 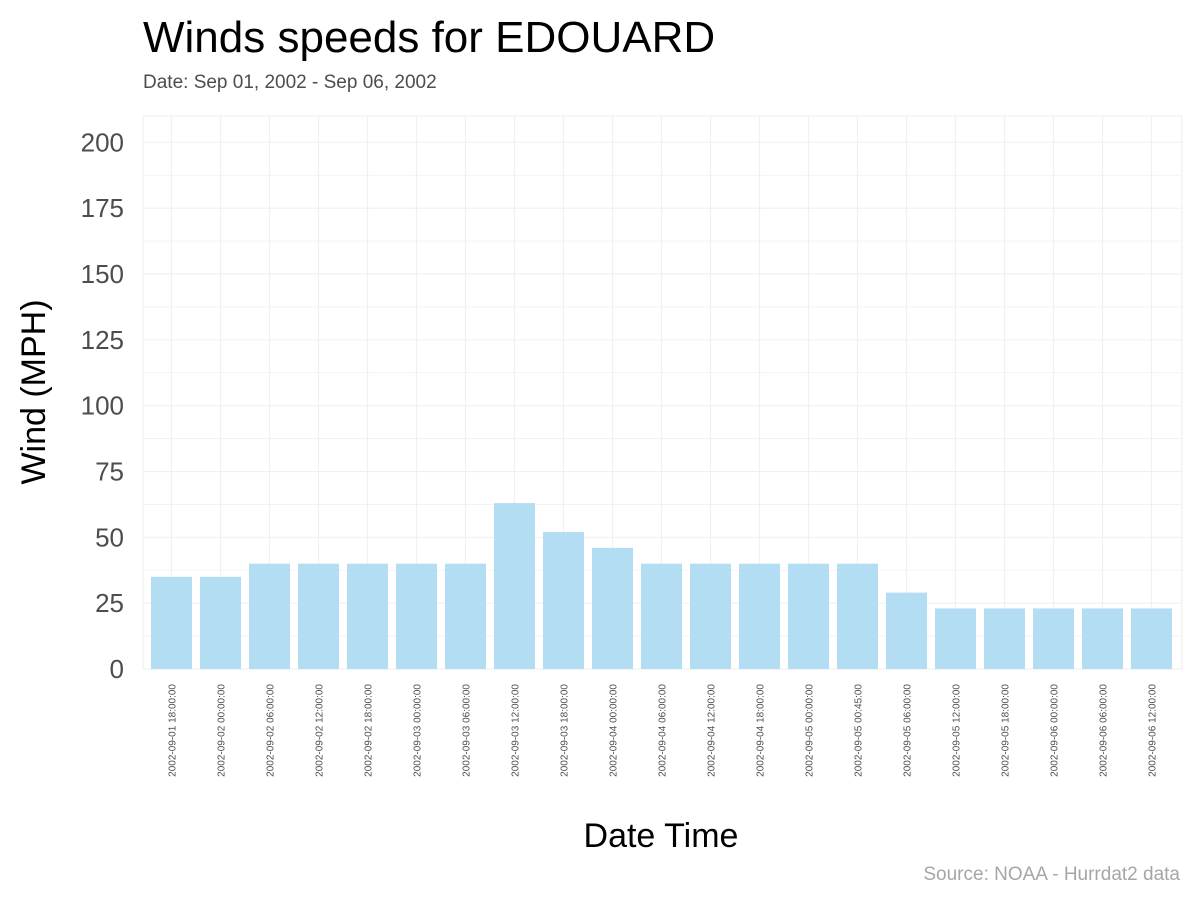 What do you see at coordinates (761, 730) in the screenshot?
I see `x-tick-label: 2002-09-04 18:00:00` at bounding box center [761, 730].